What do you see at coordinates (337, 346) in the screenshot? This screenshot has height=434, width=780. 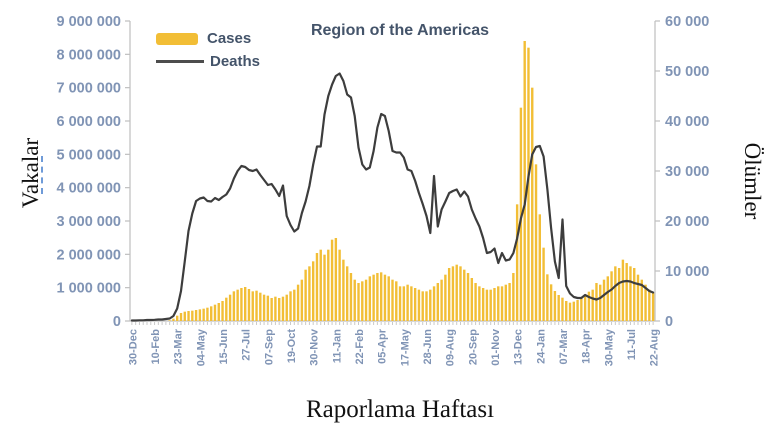 I see `x-tick-label: 11-Jan` at bounding box center [337, 346].